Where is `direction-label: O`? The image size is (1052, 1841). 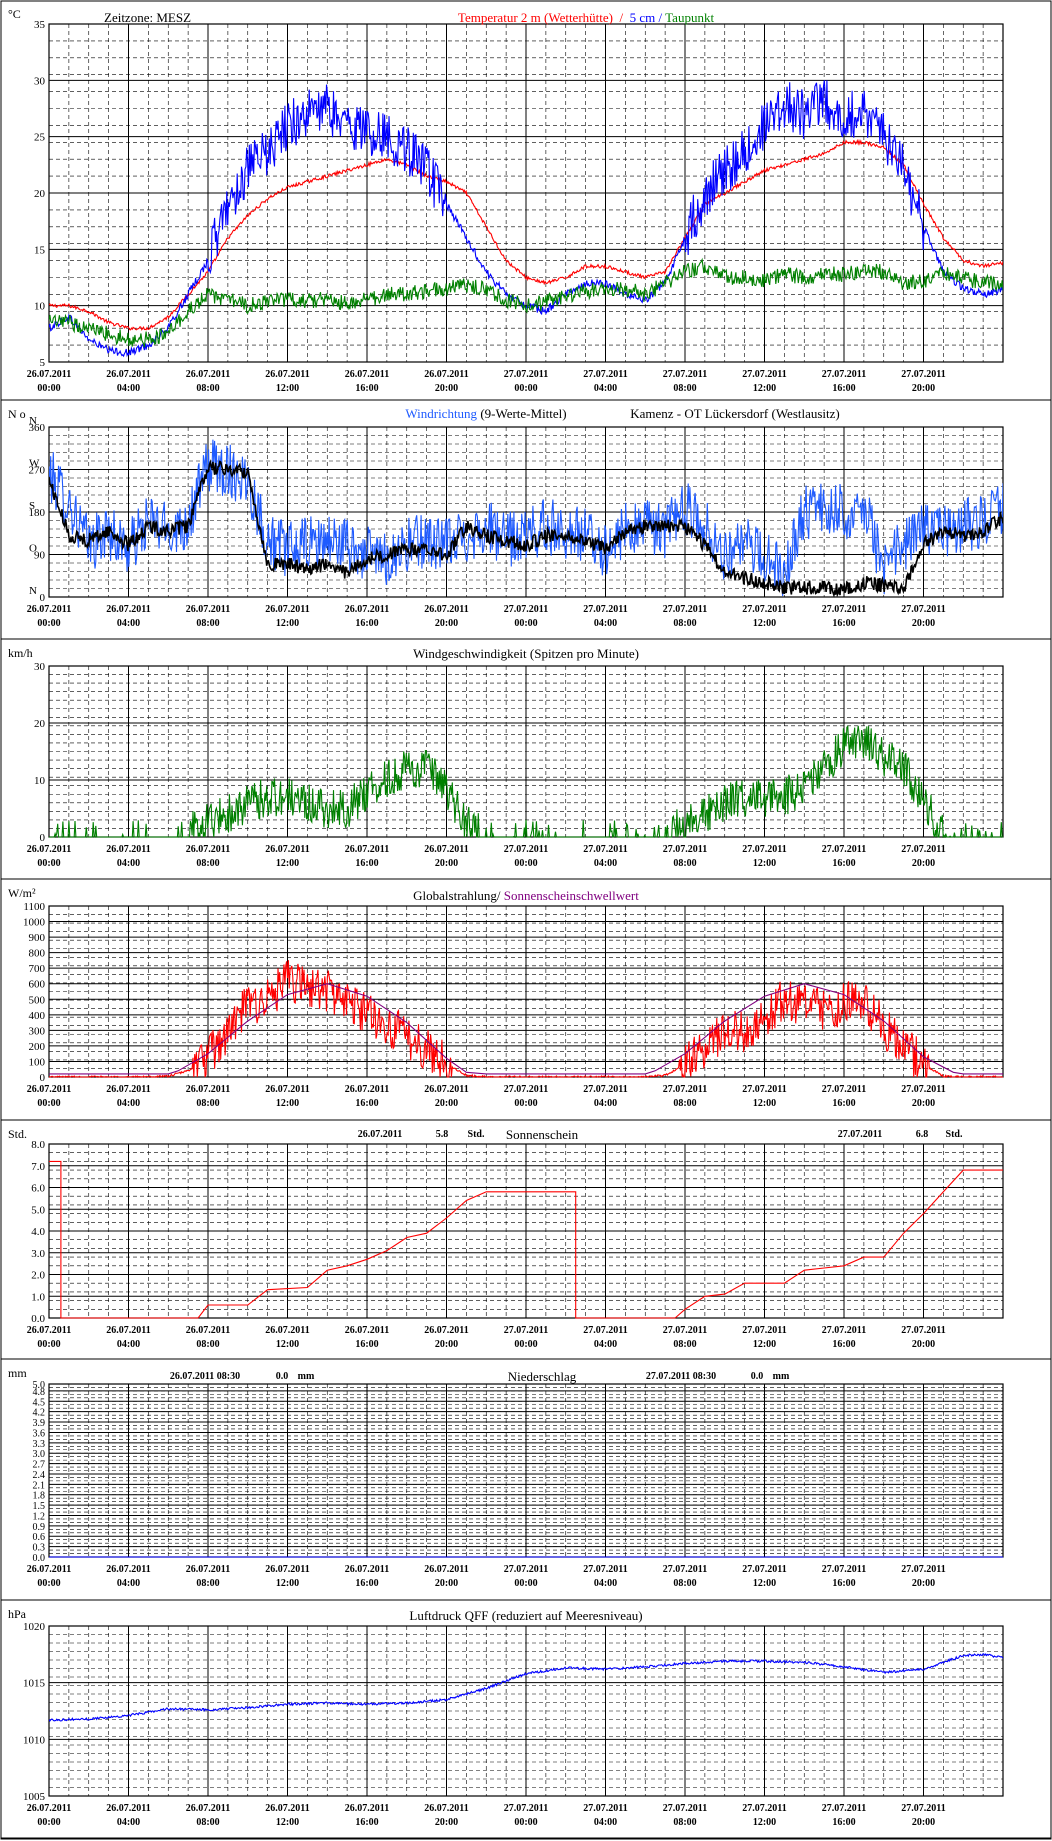
direction-label: O is located at coordinates (33, 549).